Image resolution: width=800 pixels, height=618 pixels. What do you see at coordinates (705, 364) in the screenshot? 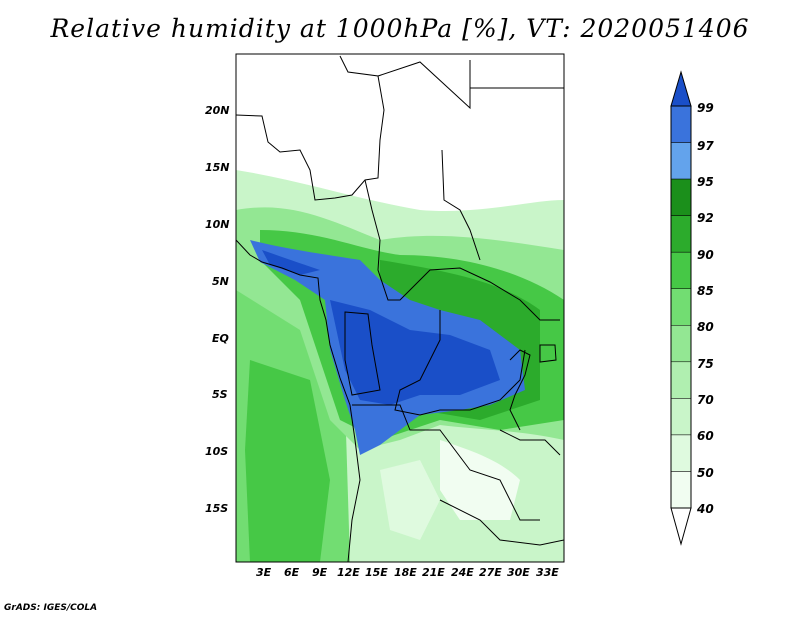
I see `colorbar-label: 75` at bounding box center [705, 364].